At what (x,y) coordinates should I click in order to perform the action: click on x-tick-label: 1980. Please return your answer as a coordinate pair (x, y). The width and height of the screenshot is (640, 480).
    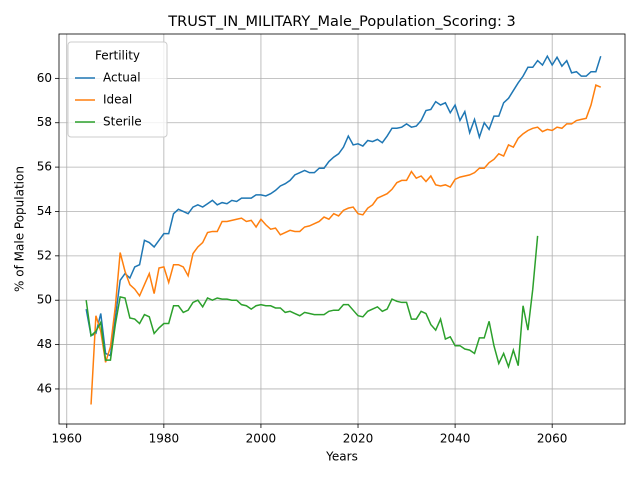
    Looking at the image, I should click on (164, 439).